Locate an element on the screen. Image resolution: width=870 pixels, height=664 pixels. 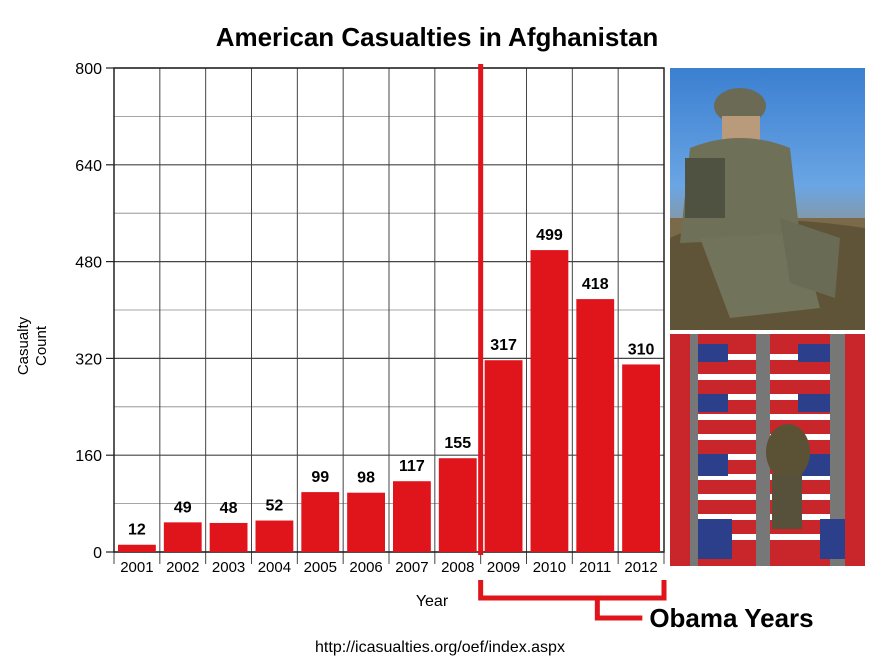
x-tick-label: 2005 is located at coordinates (320, 567).